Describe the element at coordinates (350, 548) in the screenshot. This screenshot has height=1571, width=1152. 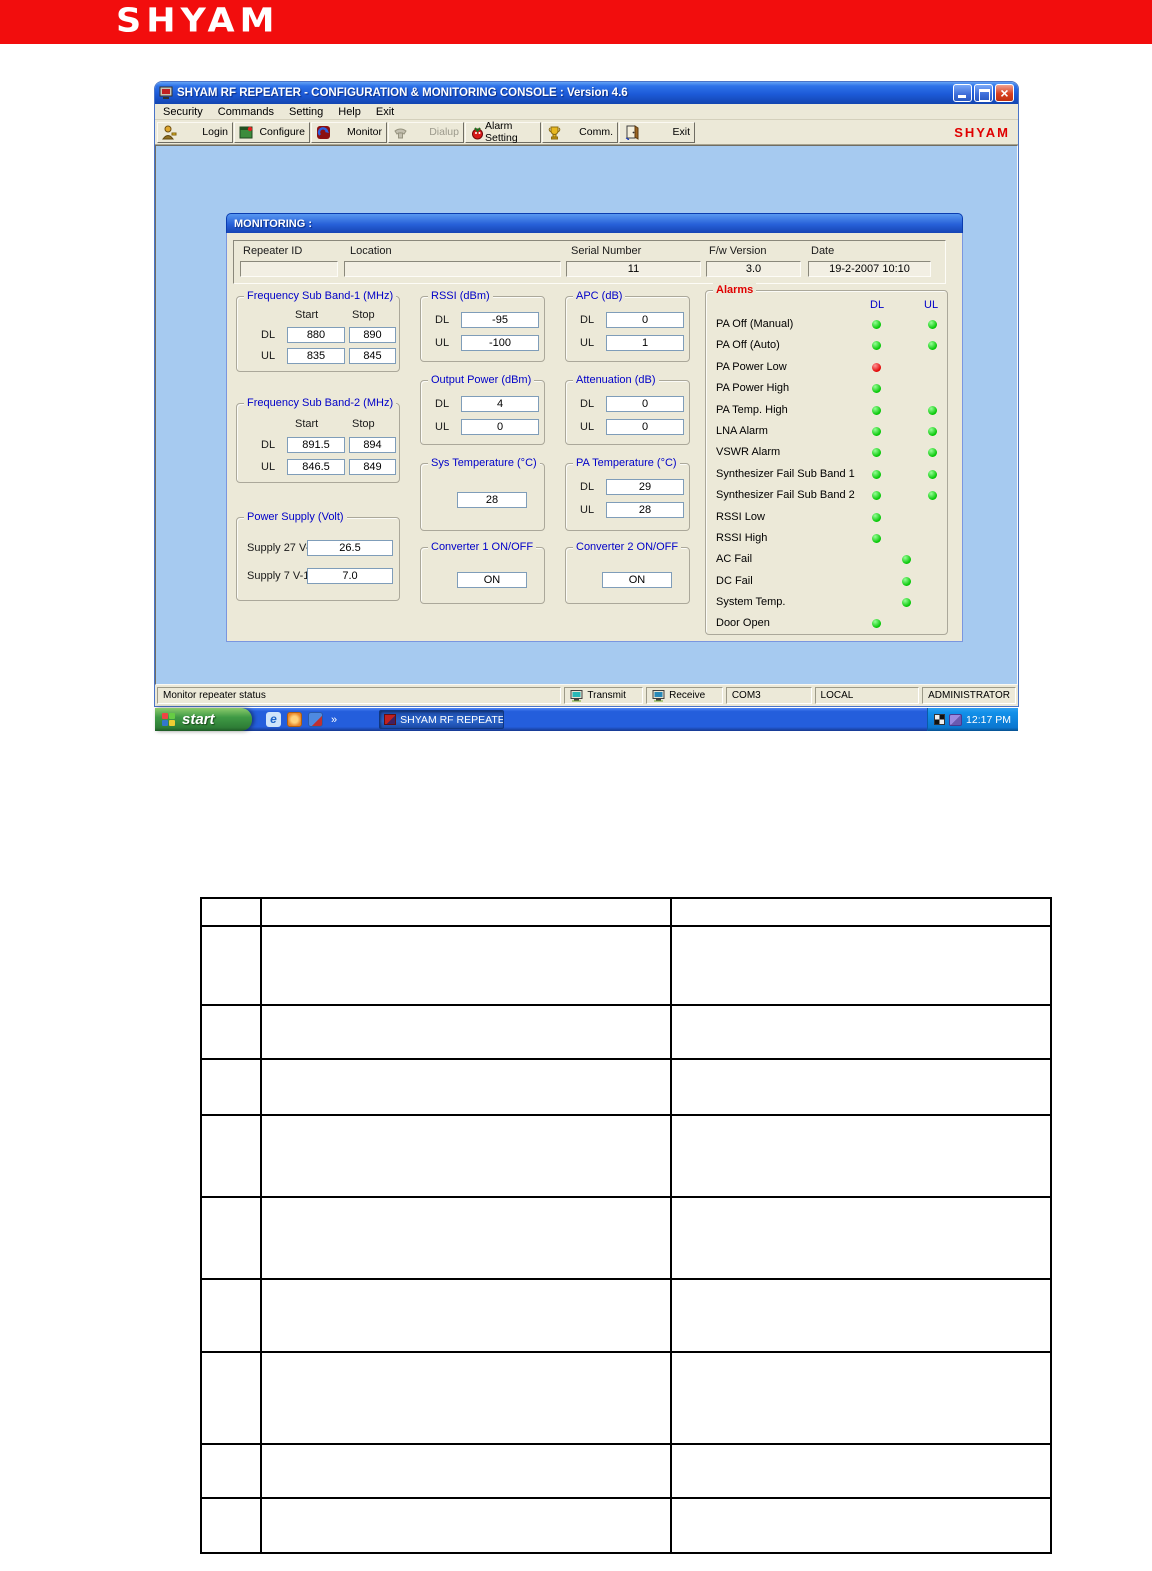
I see `supply-27v-field: 26.5` at that location.